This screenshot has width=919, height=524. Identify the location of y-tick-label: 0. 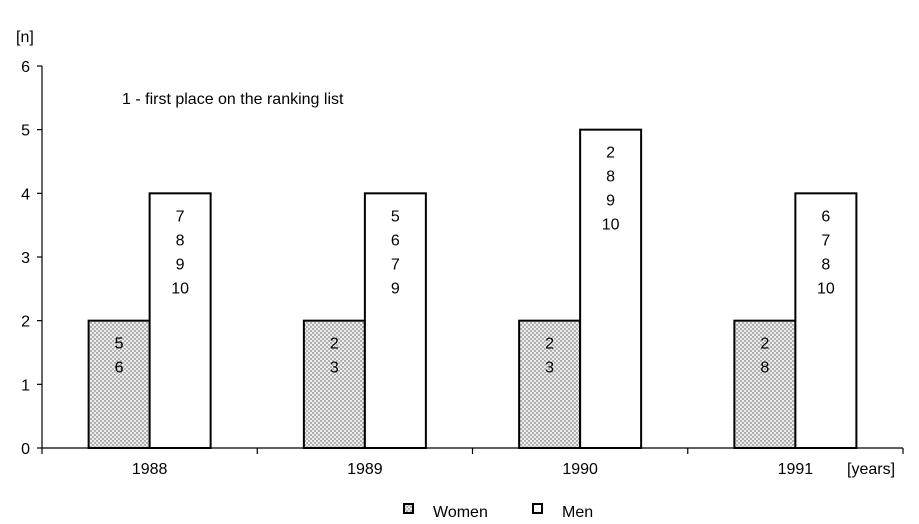
(25, 449).